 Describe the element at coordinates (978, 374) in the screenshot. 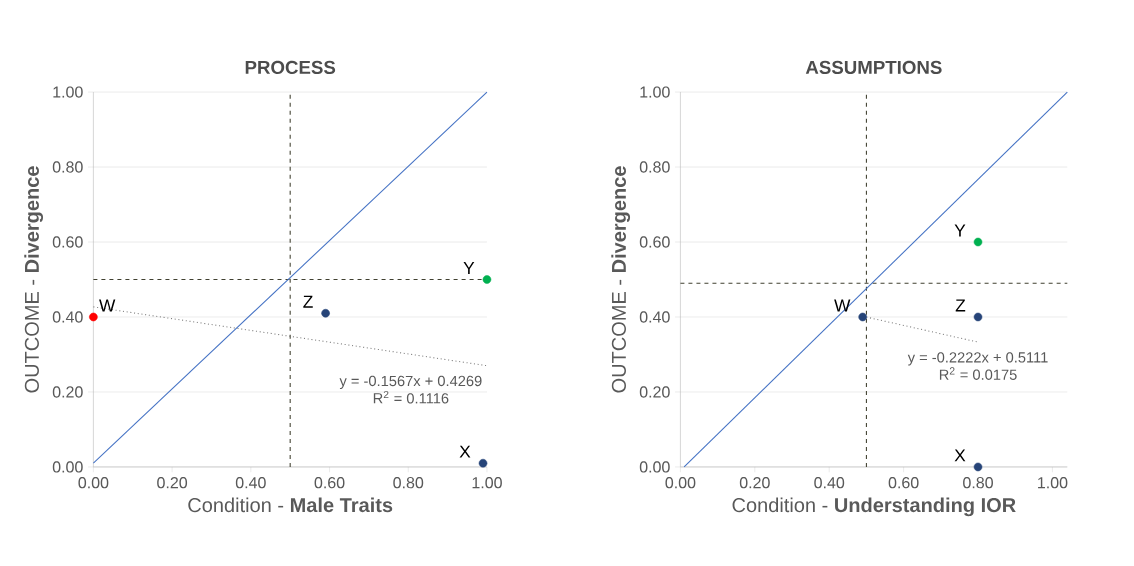

I see `annotation: R$^{2}$ = 0.0175` at that location.